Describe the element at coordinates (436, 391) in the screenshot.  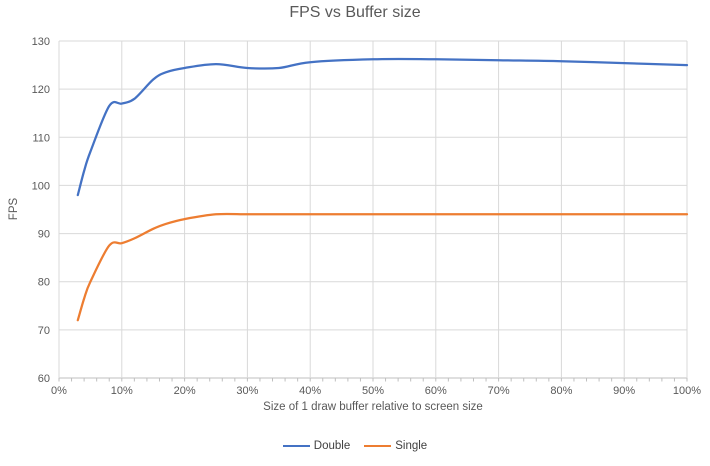
I see `x-tick-label: 60%` at that location.